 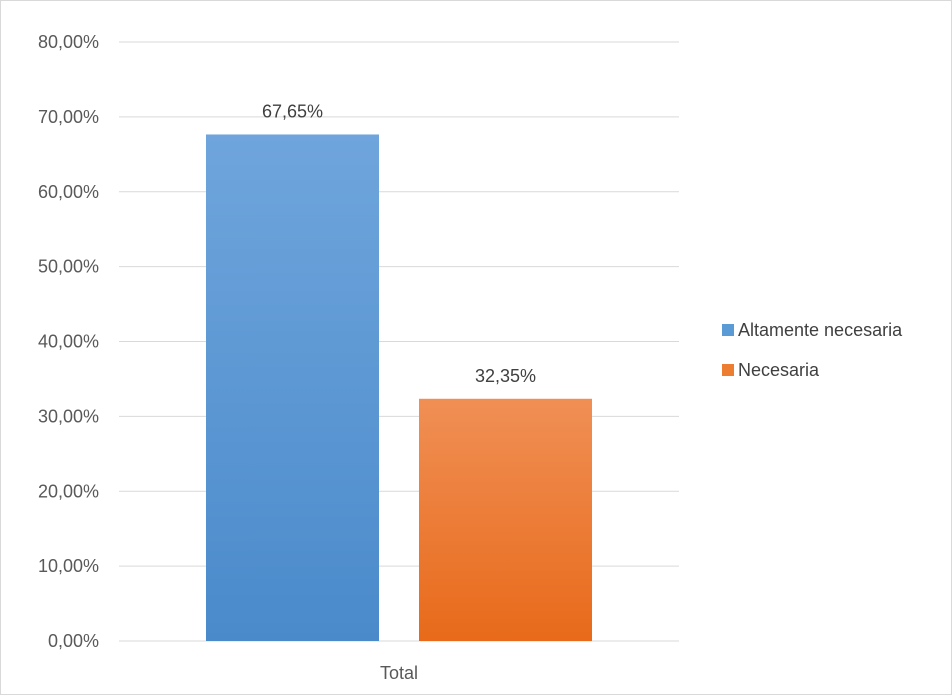 I want to click on data-label: 32,35%, so click(x=505, y=376).